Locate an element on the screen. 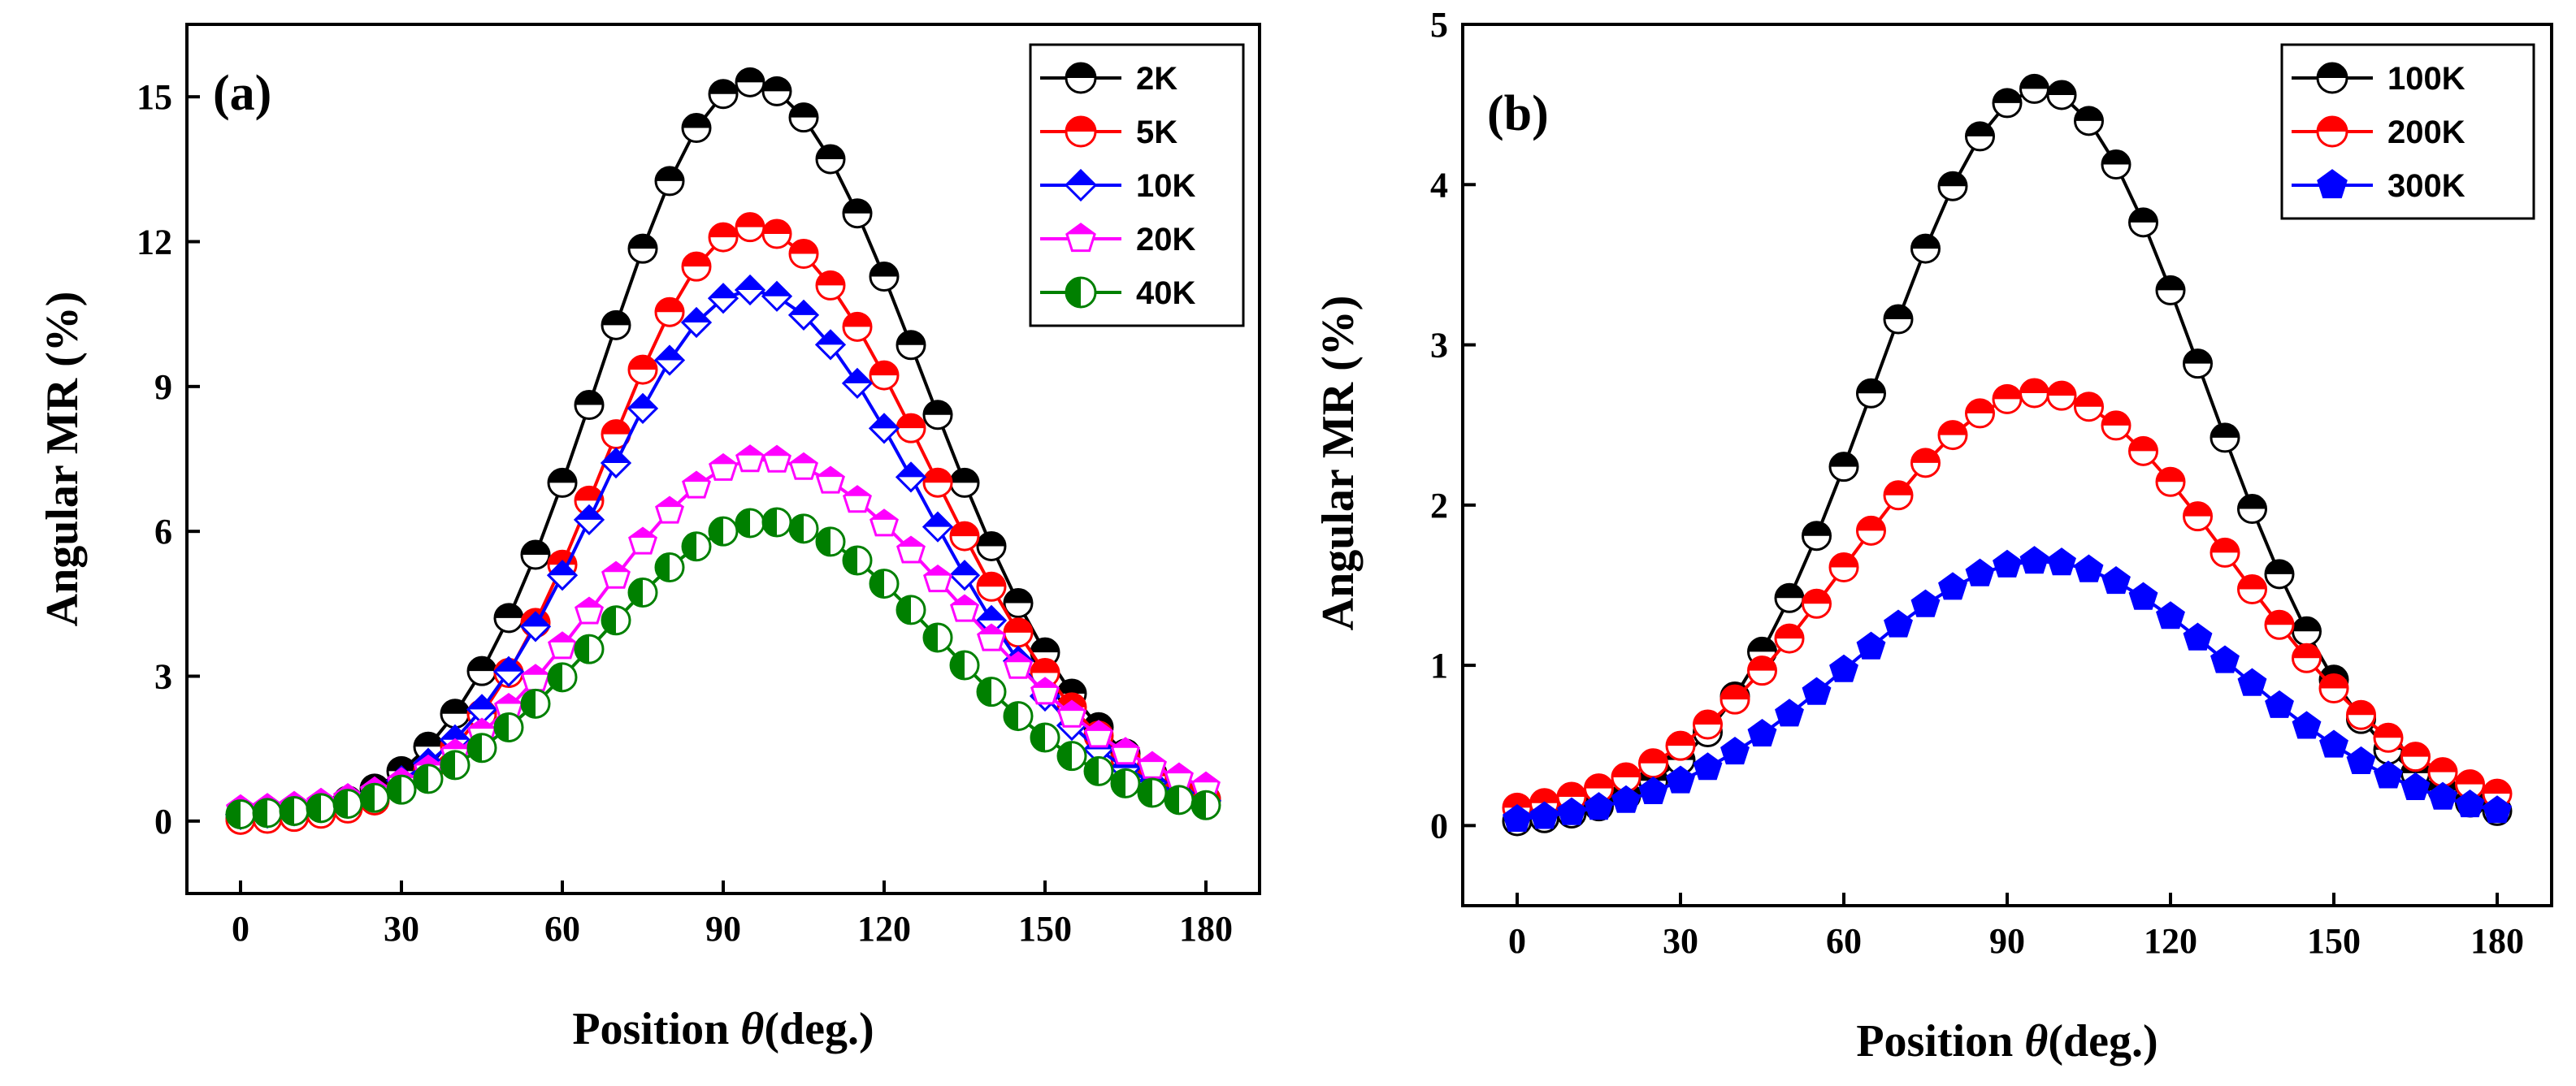 This screenshot has height=1086, width=2576. panel-b-xlabel: Position θ(deg.) is located at coordinates (2007, 1041).